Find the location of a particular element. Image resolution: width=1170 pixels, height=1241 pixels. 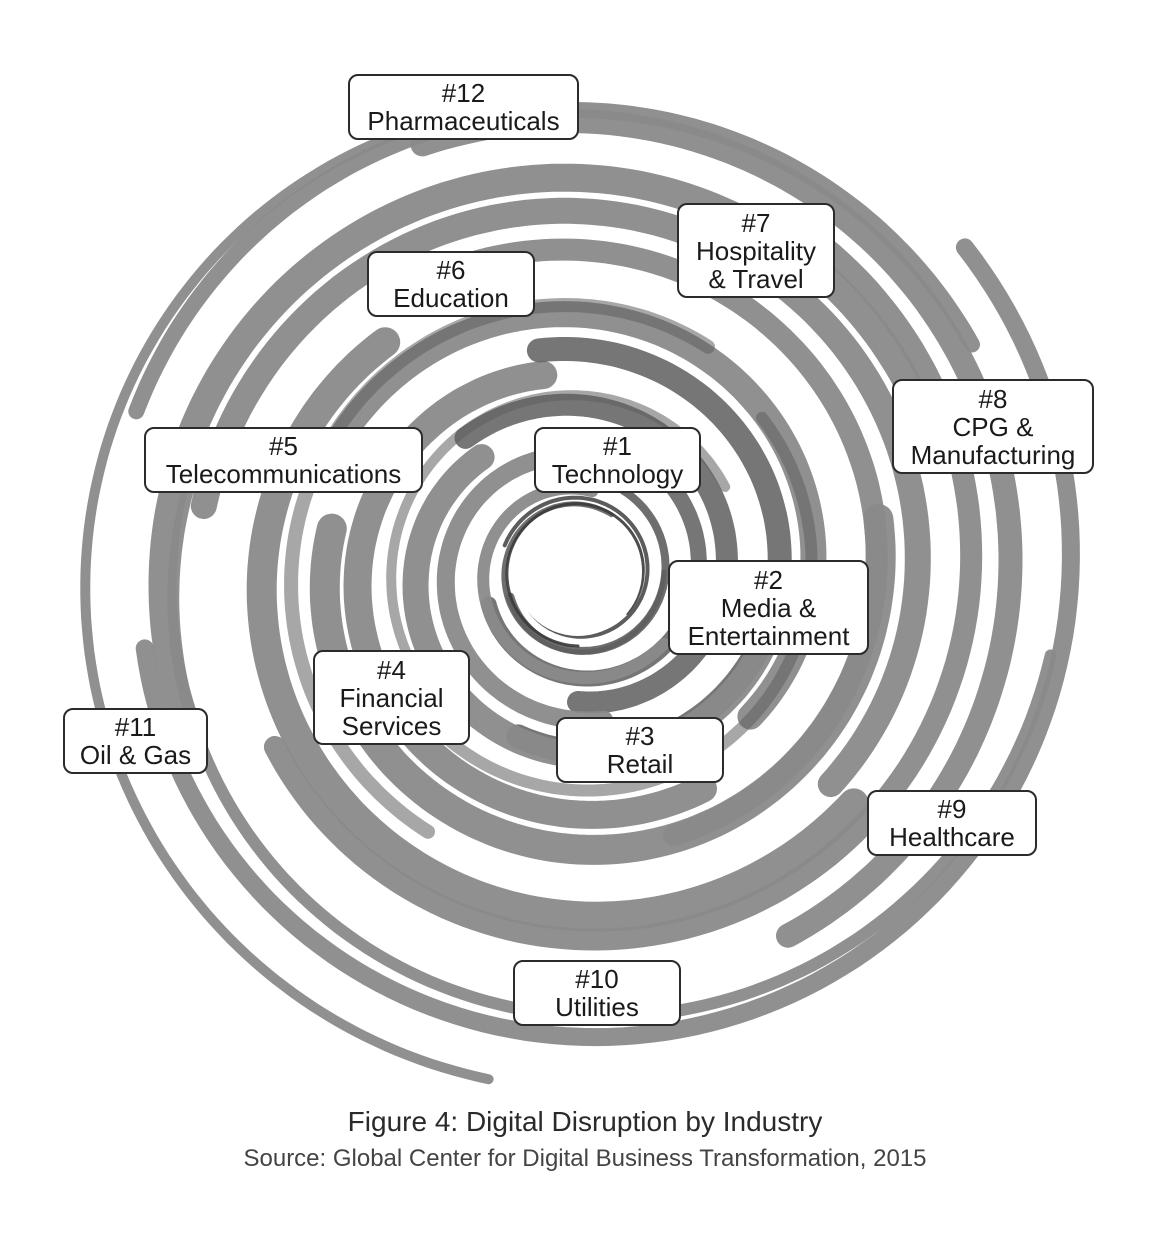

industry-rank: #8 is located at coordinates (993, 398).